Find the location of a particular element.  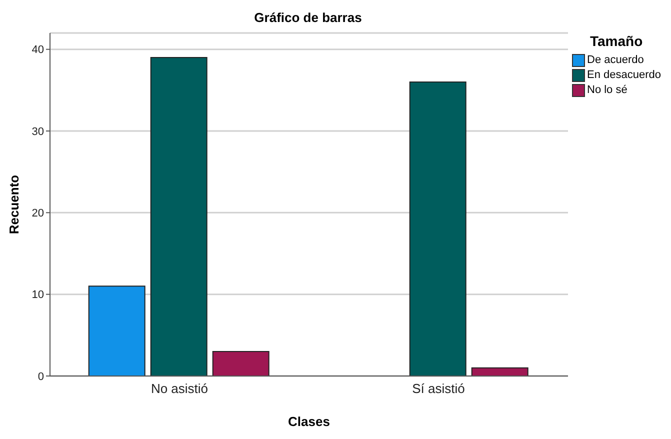

y-tick-label: 0 is located at coordinates (41, 376).